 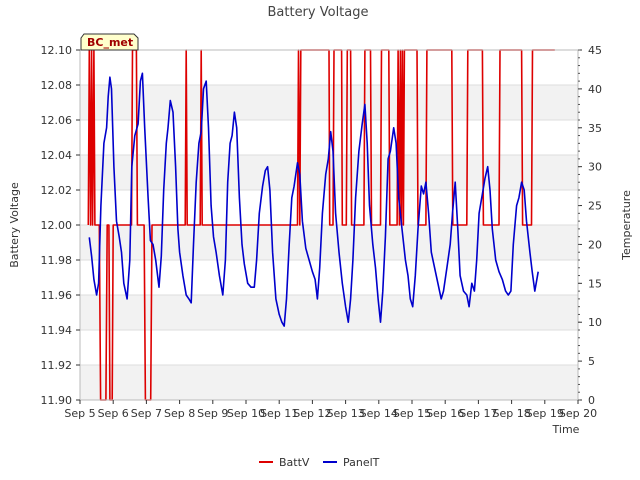 What do you see at coordinates (379, 413) in the screenshot?
I see `x-tick-label: Sep 14` at bounding box center [379, 413].